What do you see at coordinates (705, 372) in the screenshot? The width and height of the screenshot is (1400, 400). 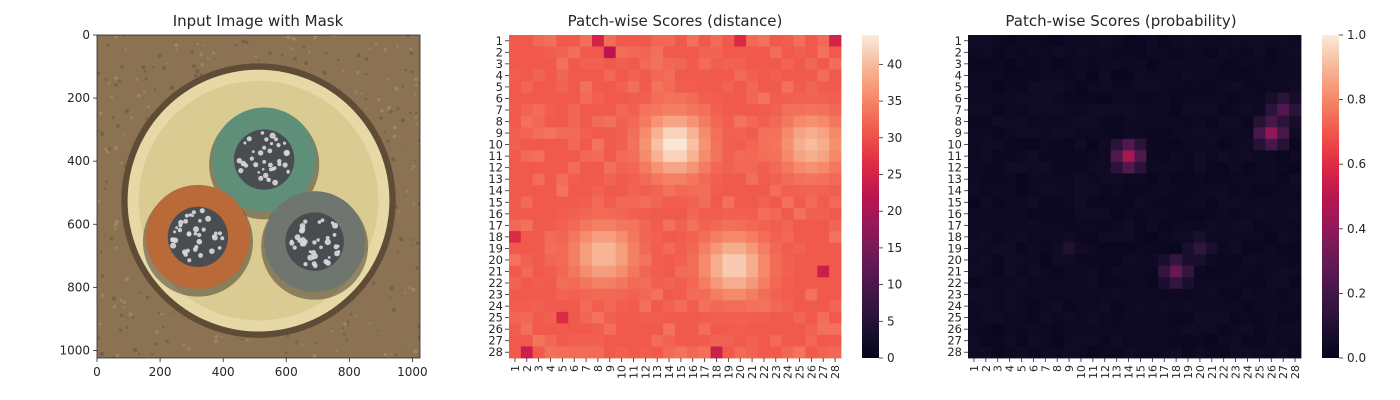 I see `col-tick-label: 17` at bounding box center [705, 372].